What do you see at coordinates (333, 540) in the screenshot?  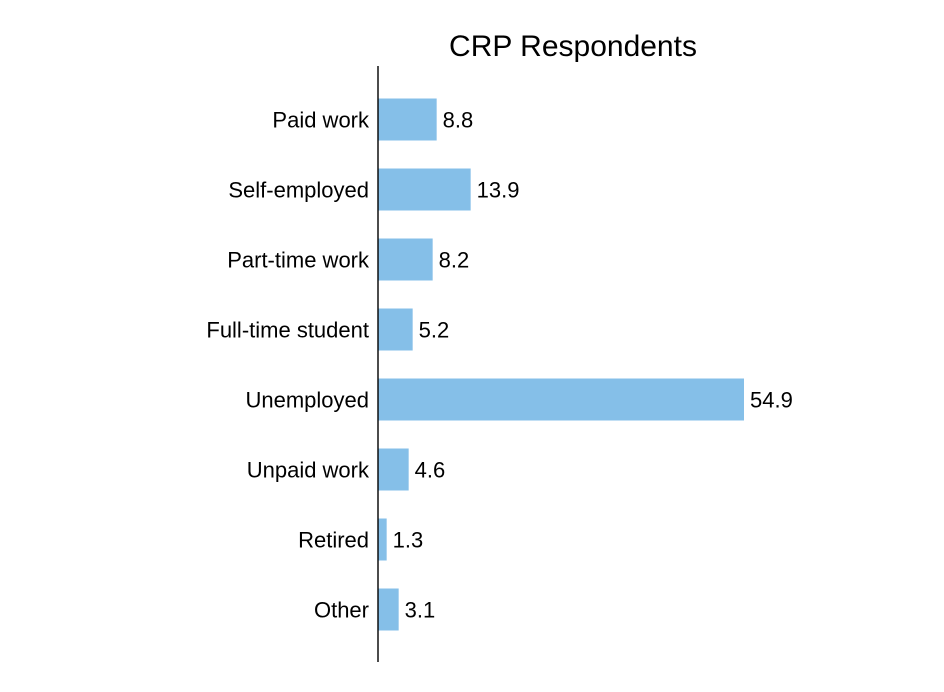 I see `category-label: Retired` at bounding box center [333, 540].